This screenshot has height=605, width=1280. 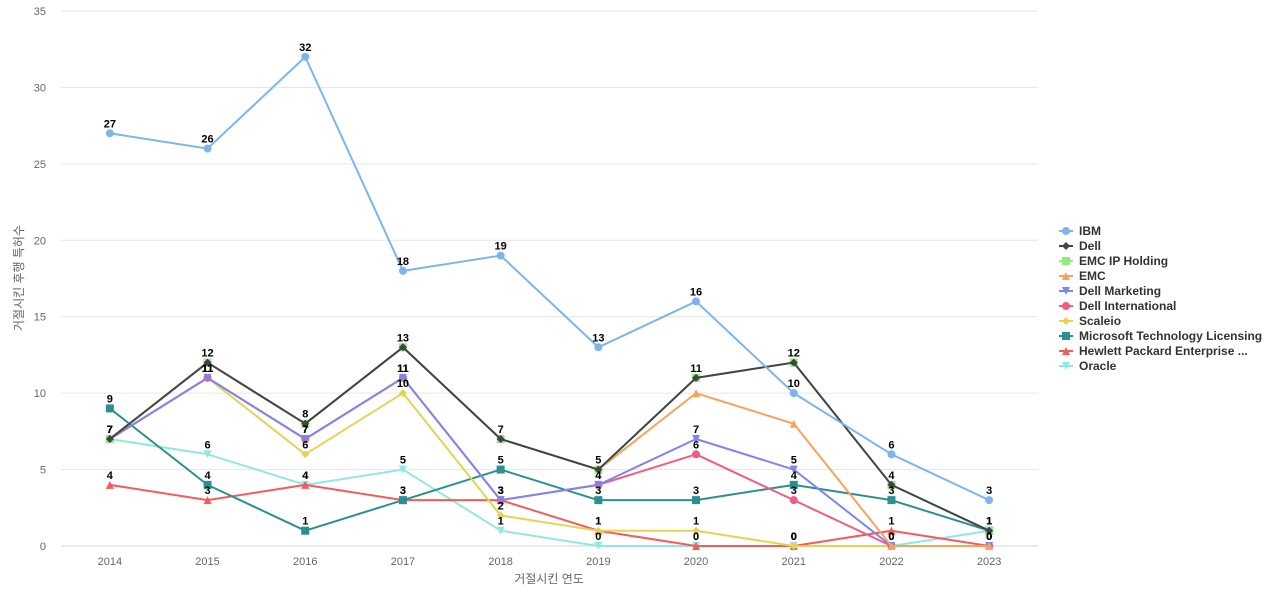 What do you see at coordinates (403, 562) in the screenshot?
I see `x-tick-label: 2017` at bounding box center [403, 562].